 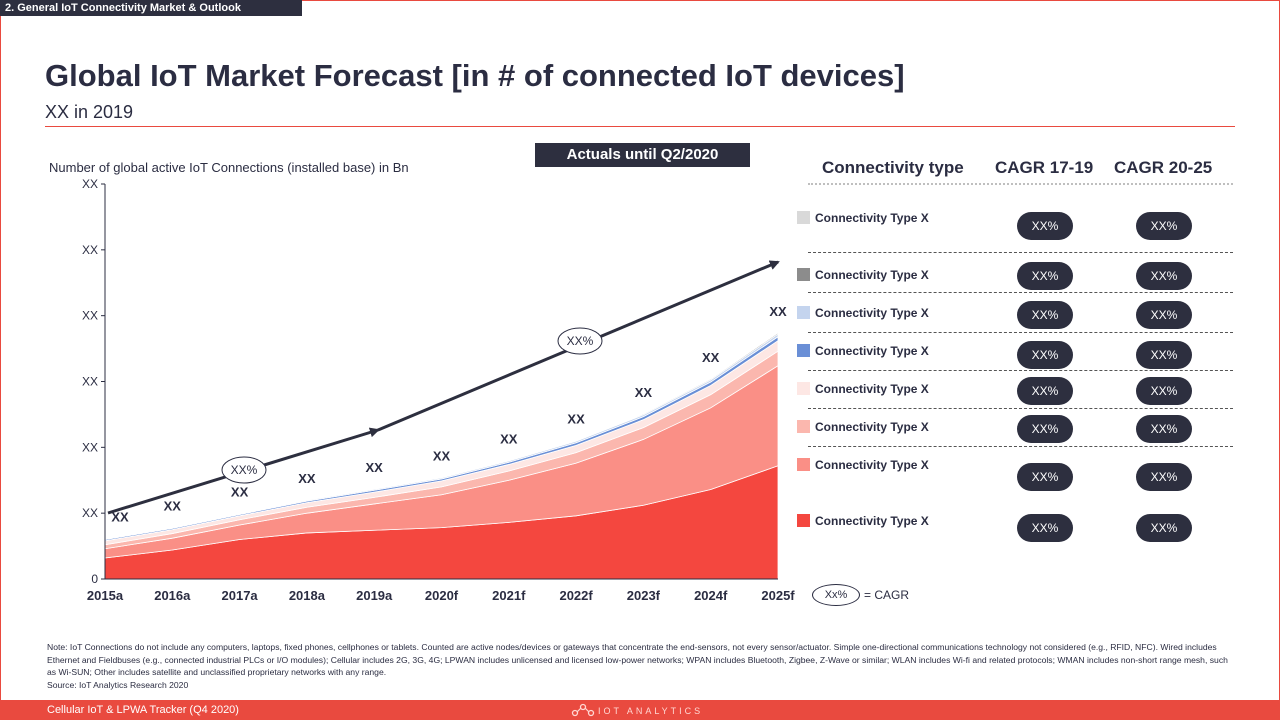 What do you see at coordinates (1163, 167) in the screenshot?
I see `table-header-cagr-20-25: CAGR 20-25` at bounding box center [1163, 167].